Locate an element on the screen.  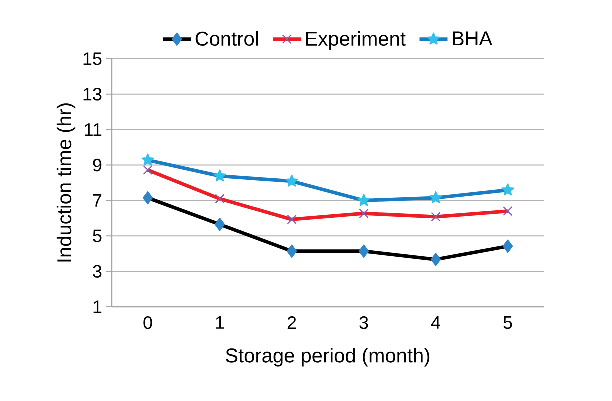
y-tick-label: 7 is located at coordinates (97, 200).